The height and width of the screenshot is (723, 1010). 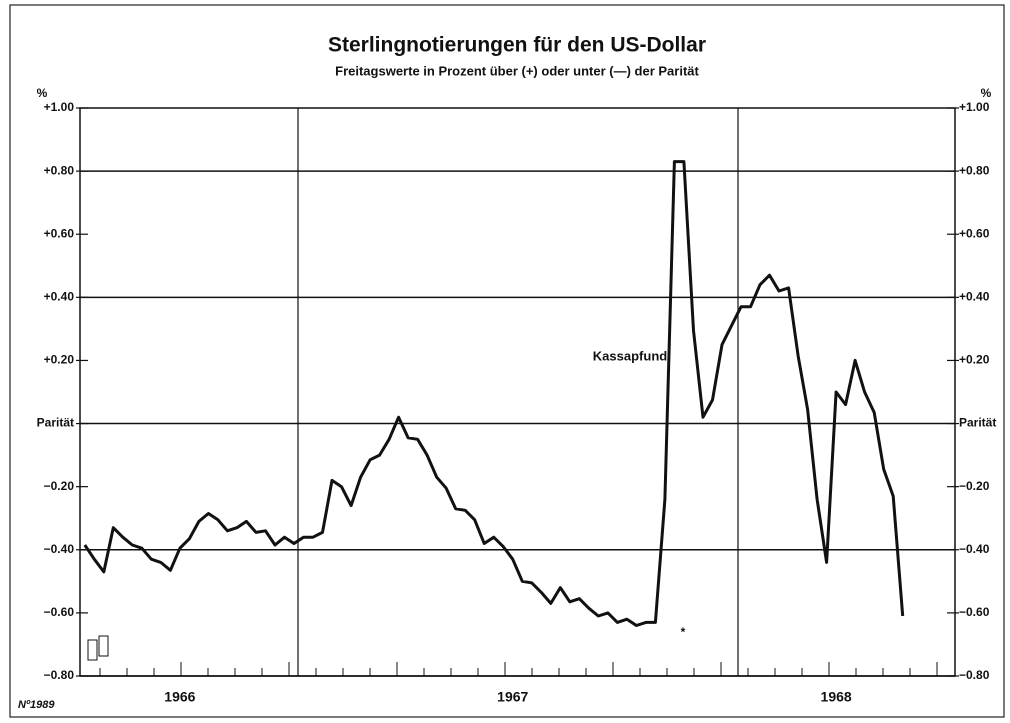 What do you see at coordinates (42, 93) in the screenshot?
I see `y-unit: %` at bounding box center [42, 93].